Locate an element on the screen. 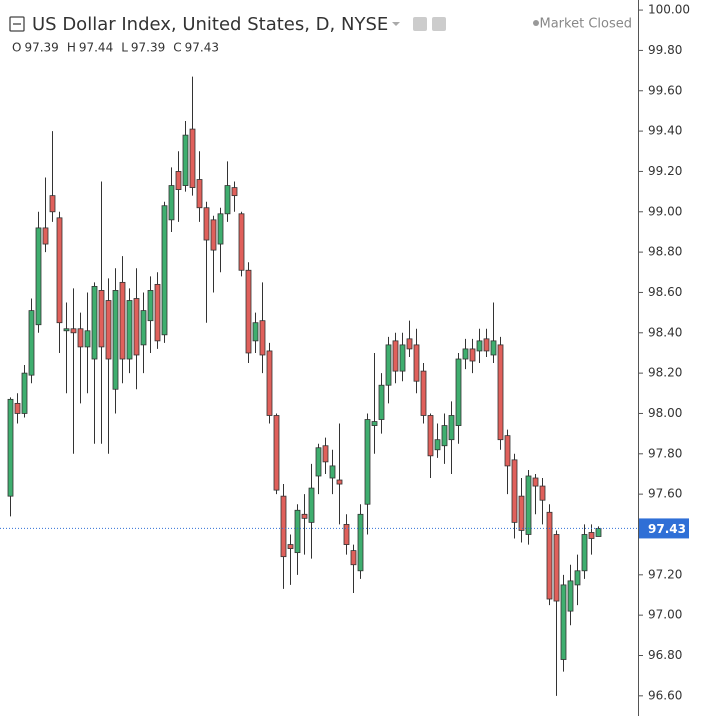 Image resolution: width=710 pixels, height=716 pixels. y-tick-label: 97.60 is located at coordinates (665, 494).